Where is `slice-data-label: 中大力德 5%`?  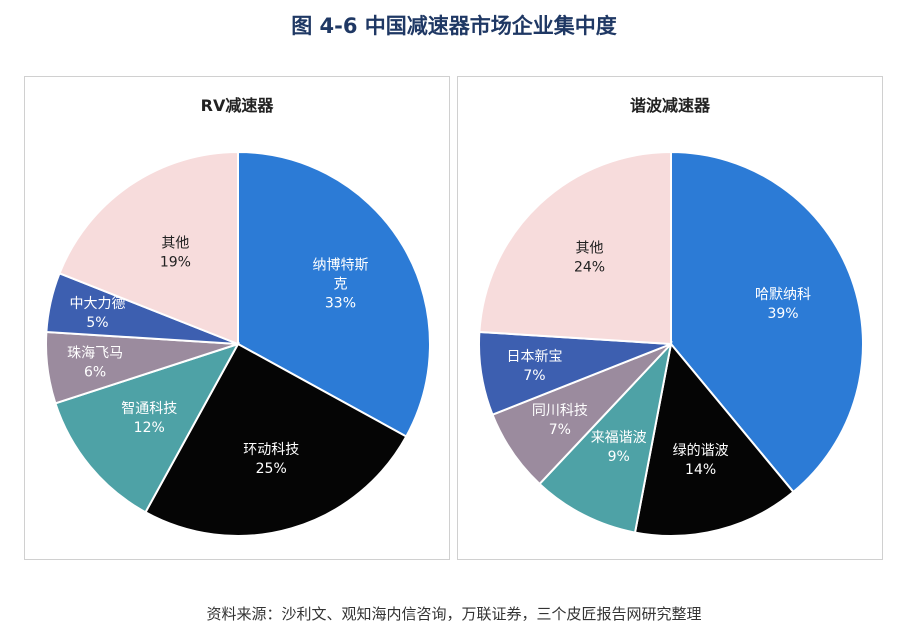 slice-data-label: 中大力德 5% is located at coordinates (97, 313).